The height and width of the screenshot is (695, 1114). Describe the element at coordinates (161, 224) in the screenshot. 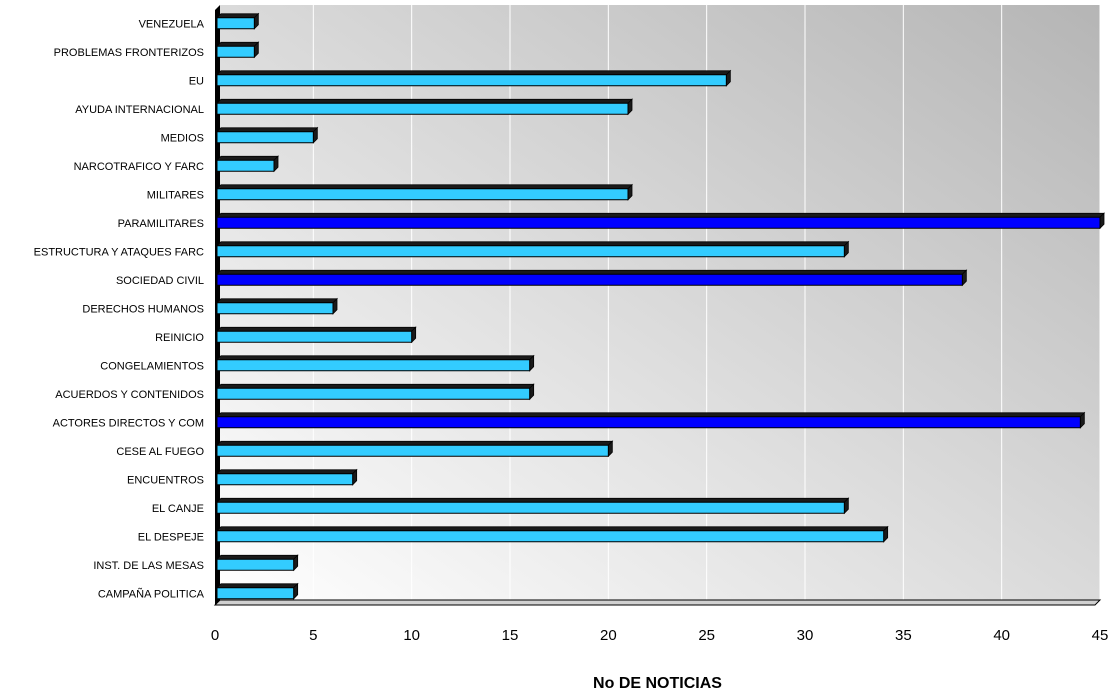

I see `category-label: PARAMILITARES` at that location.